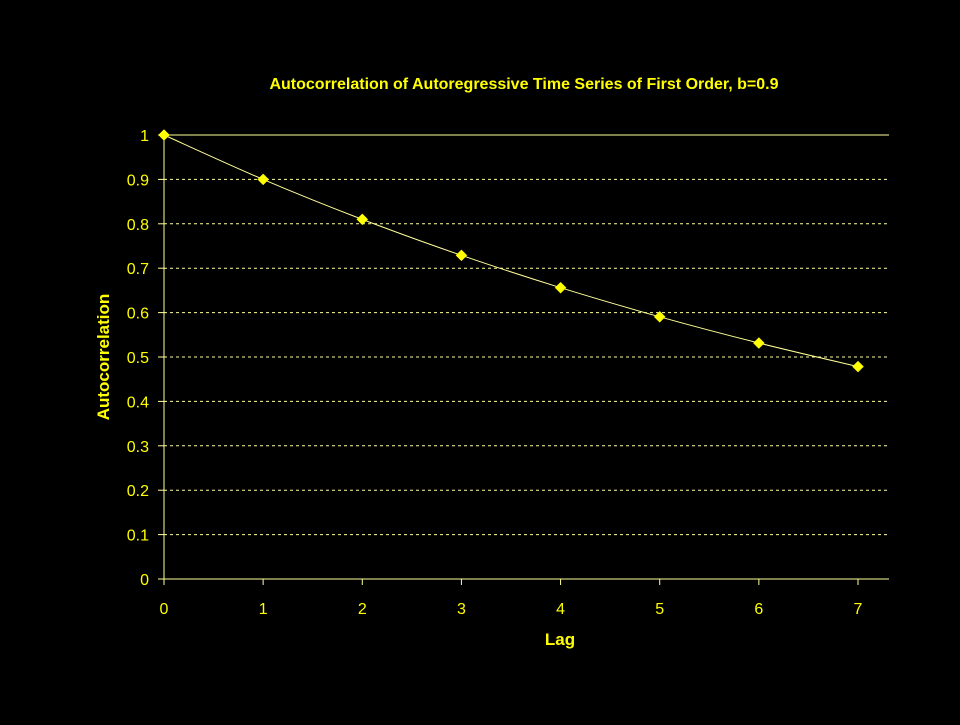 This screenshot has height=725, width=960. What do you see at coordinates (858, 609) in the screenshot?
I see `x-tick-label: 7` at bounding box center [858, 609].